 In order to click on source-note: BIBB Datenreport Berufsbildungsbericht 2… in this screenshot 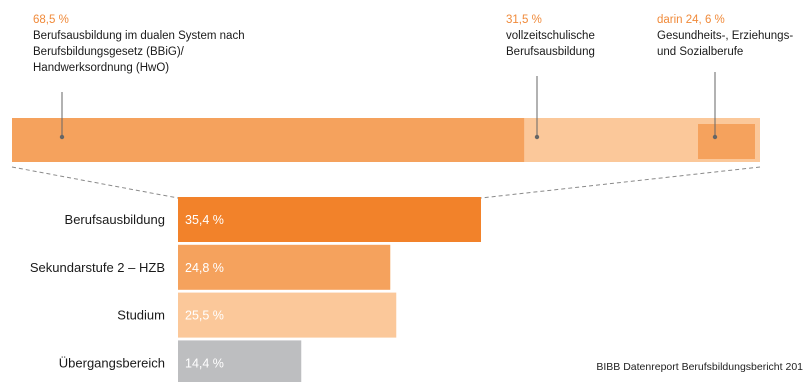, I will do `click(699, 367)`.